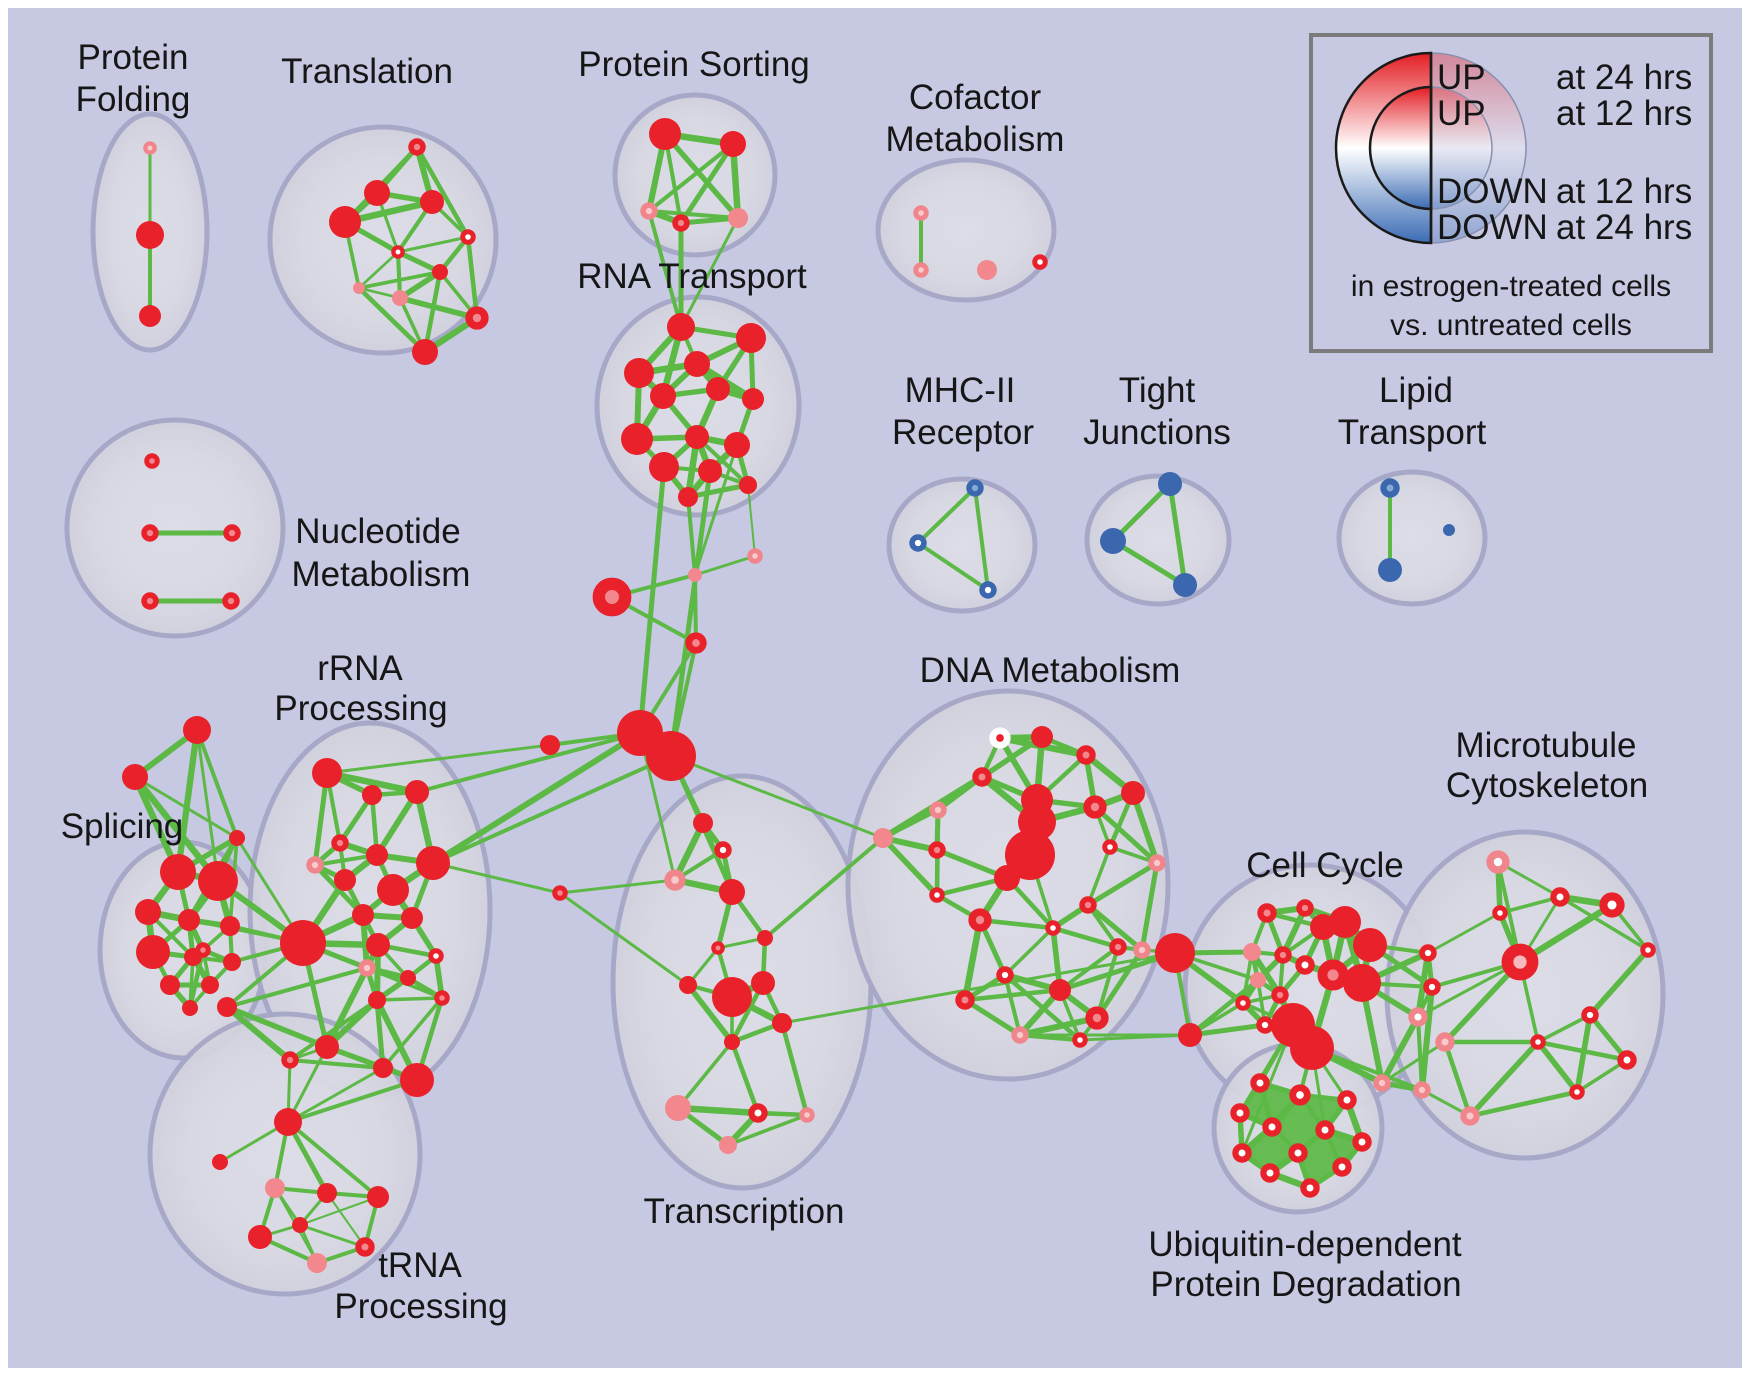 The image size is (1750, 1376). Describe the element at coordinates (1461, 113) in the screenshot. I see `legend-up-12-label: UP` at that location.